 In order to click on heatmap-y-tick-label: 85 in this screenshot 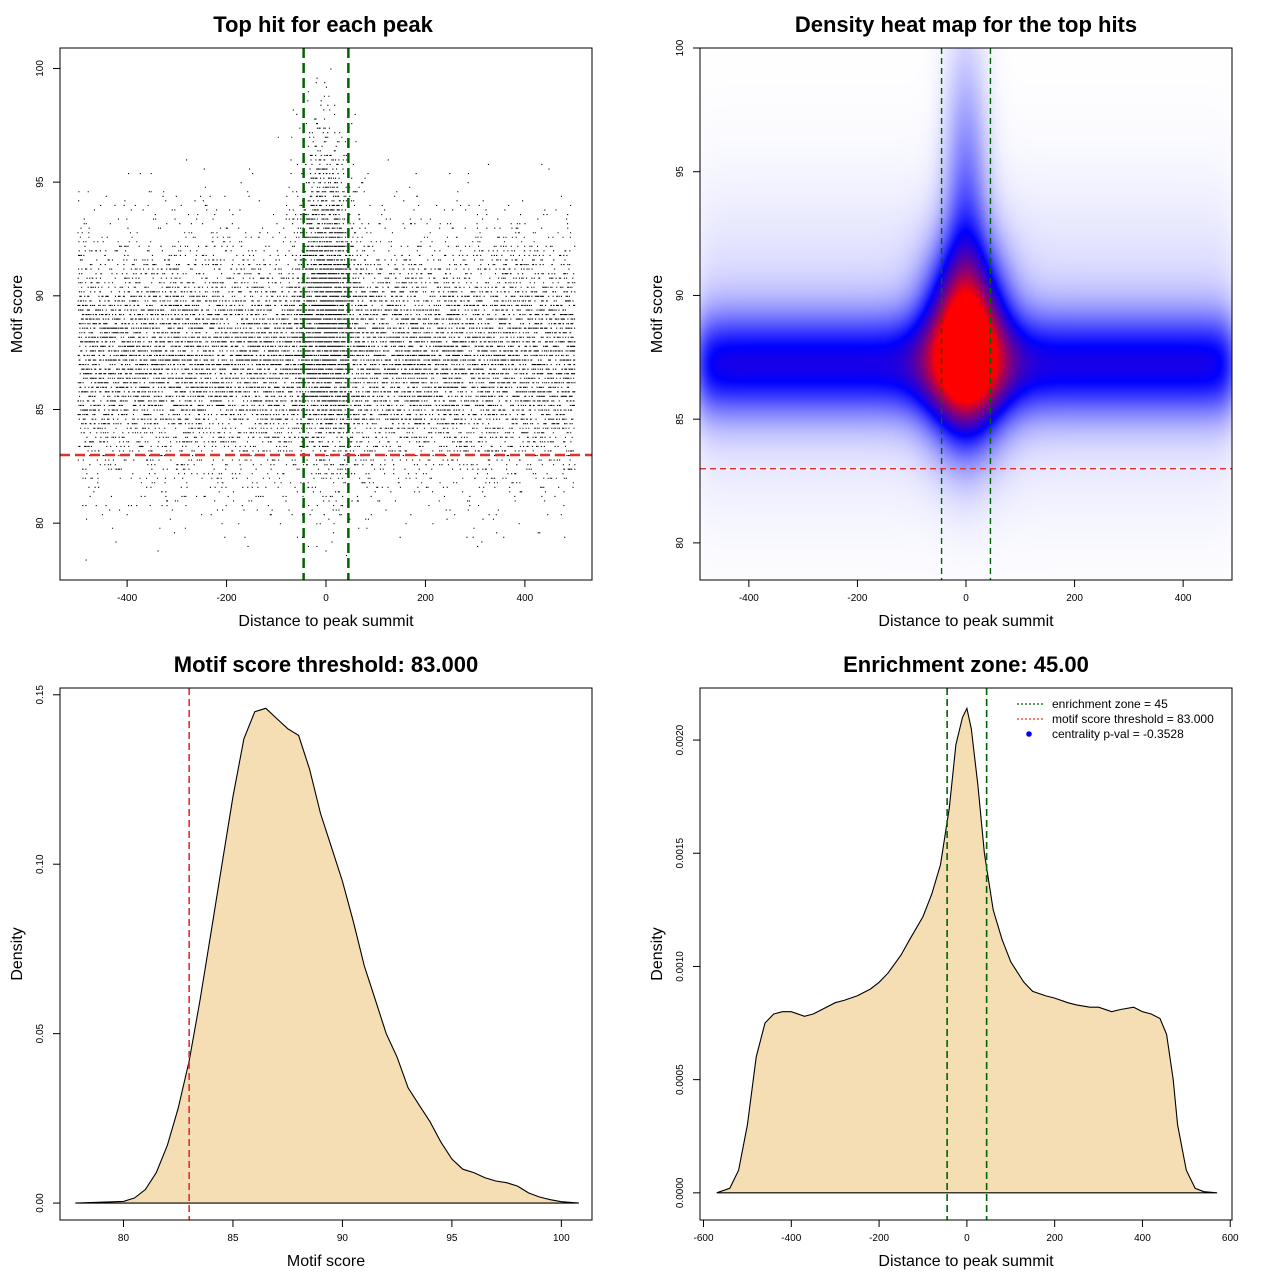, I will do `click(680, 419)`.